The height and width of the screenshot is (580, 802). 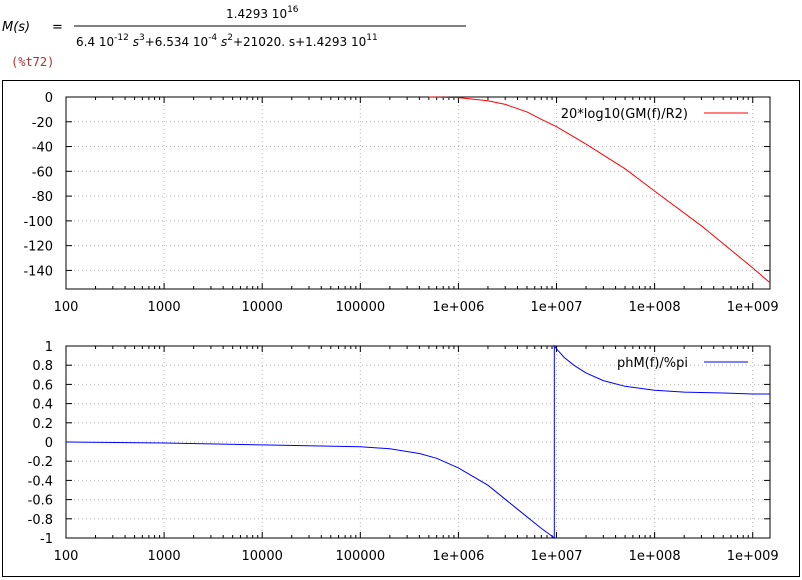 What do you see at coordinates (652, 363) in the screenshot?
I see `legend-label: phM(f)/%pi` at bounding box center [652, 363].